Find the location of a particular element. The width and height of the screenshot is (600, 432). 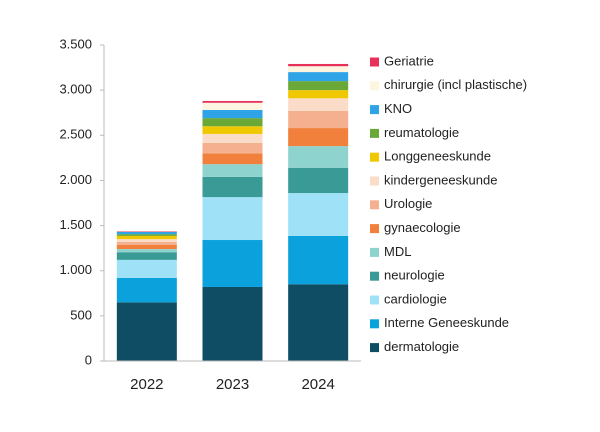

x-tick-label: 2024 is located at coordinates (317, 384).